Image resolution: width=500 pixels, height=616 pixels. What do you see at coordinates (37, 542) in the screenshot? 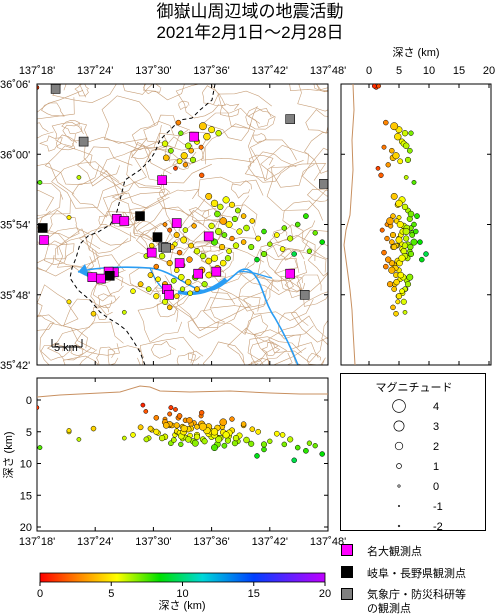
I see `bottom-lon-tick-label: 137˚18'` at bounding box center [37, 542].